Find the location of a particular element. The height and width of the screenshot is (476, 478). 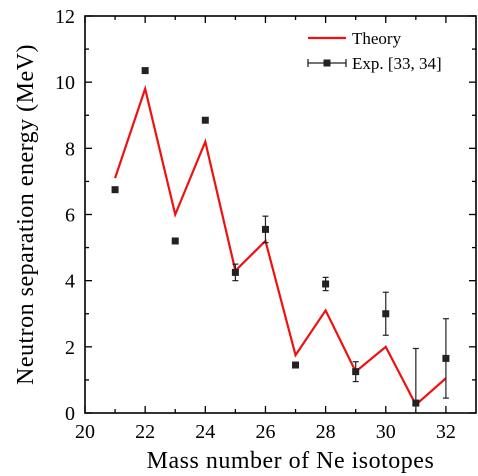

x-tick-label: 24 is located at coordinates (205, 432).